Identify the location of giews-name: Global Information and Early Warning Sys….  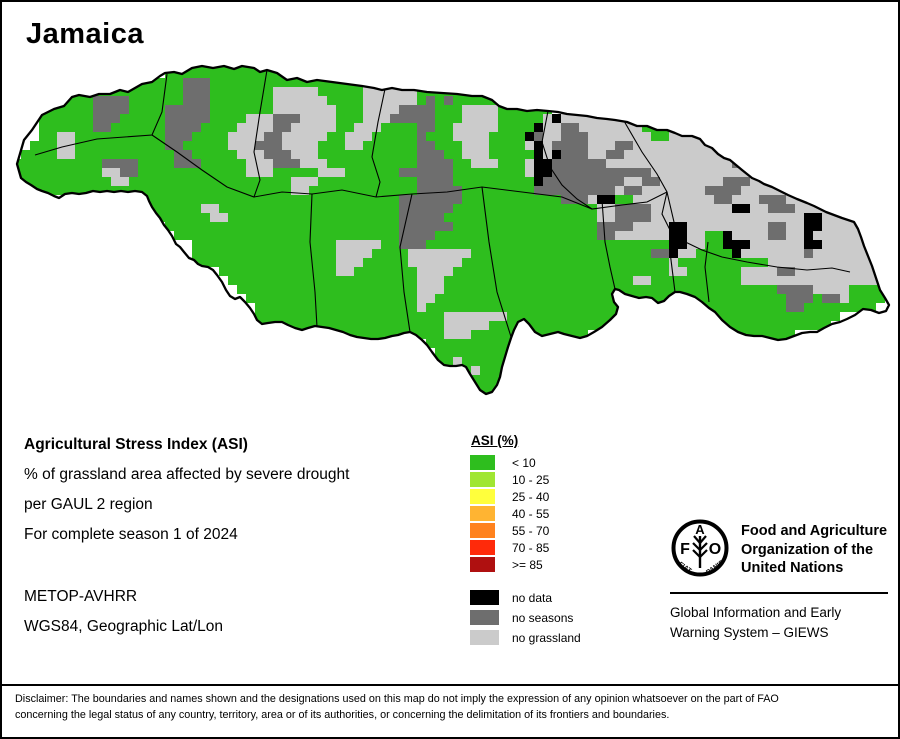
(756, 622).